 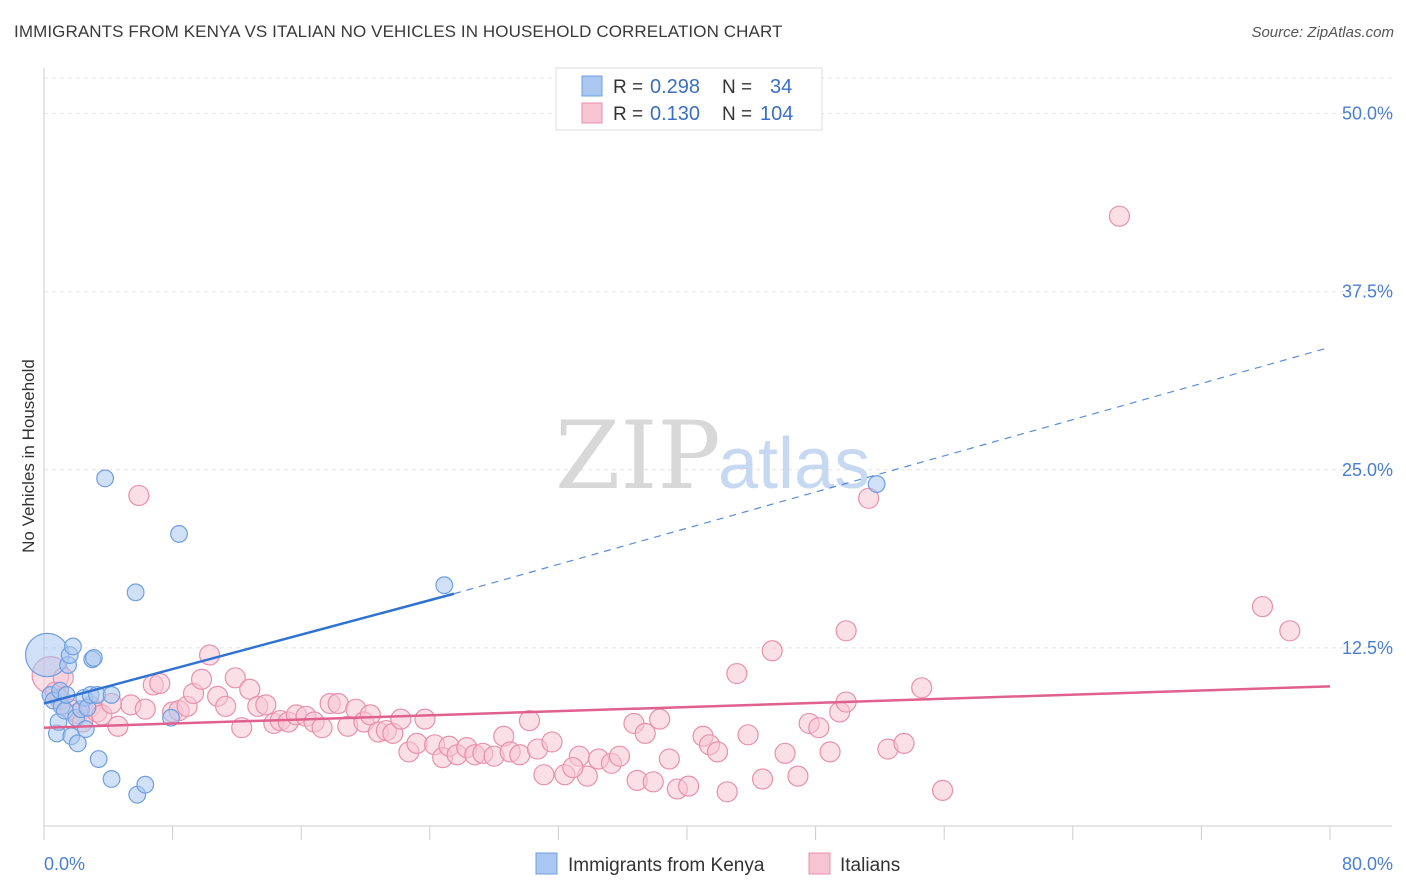 What do you see at coordinates (64, 864) in the screenshot?
I see `x-tick-label-0: 0.0%` at bounding box center [64, 864].